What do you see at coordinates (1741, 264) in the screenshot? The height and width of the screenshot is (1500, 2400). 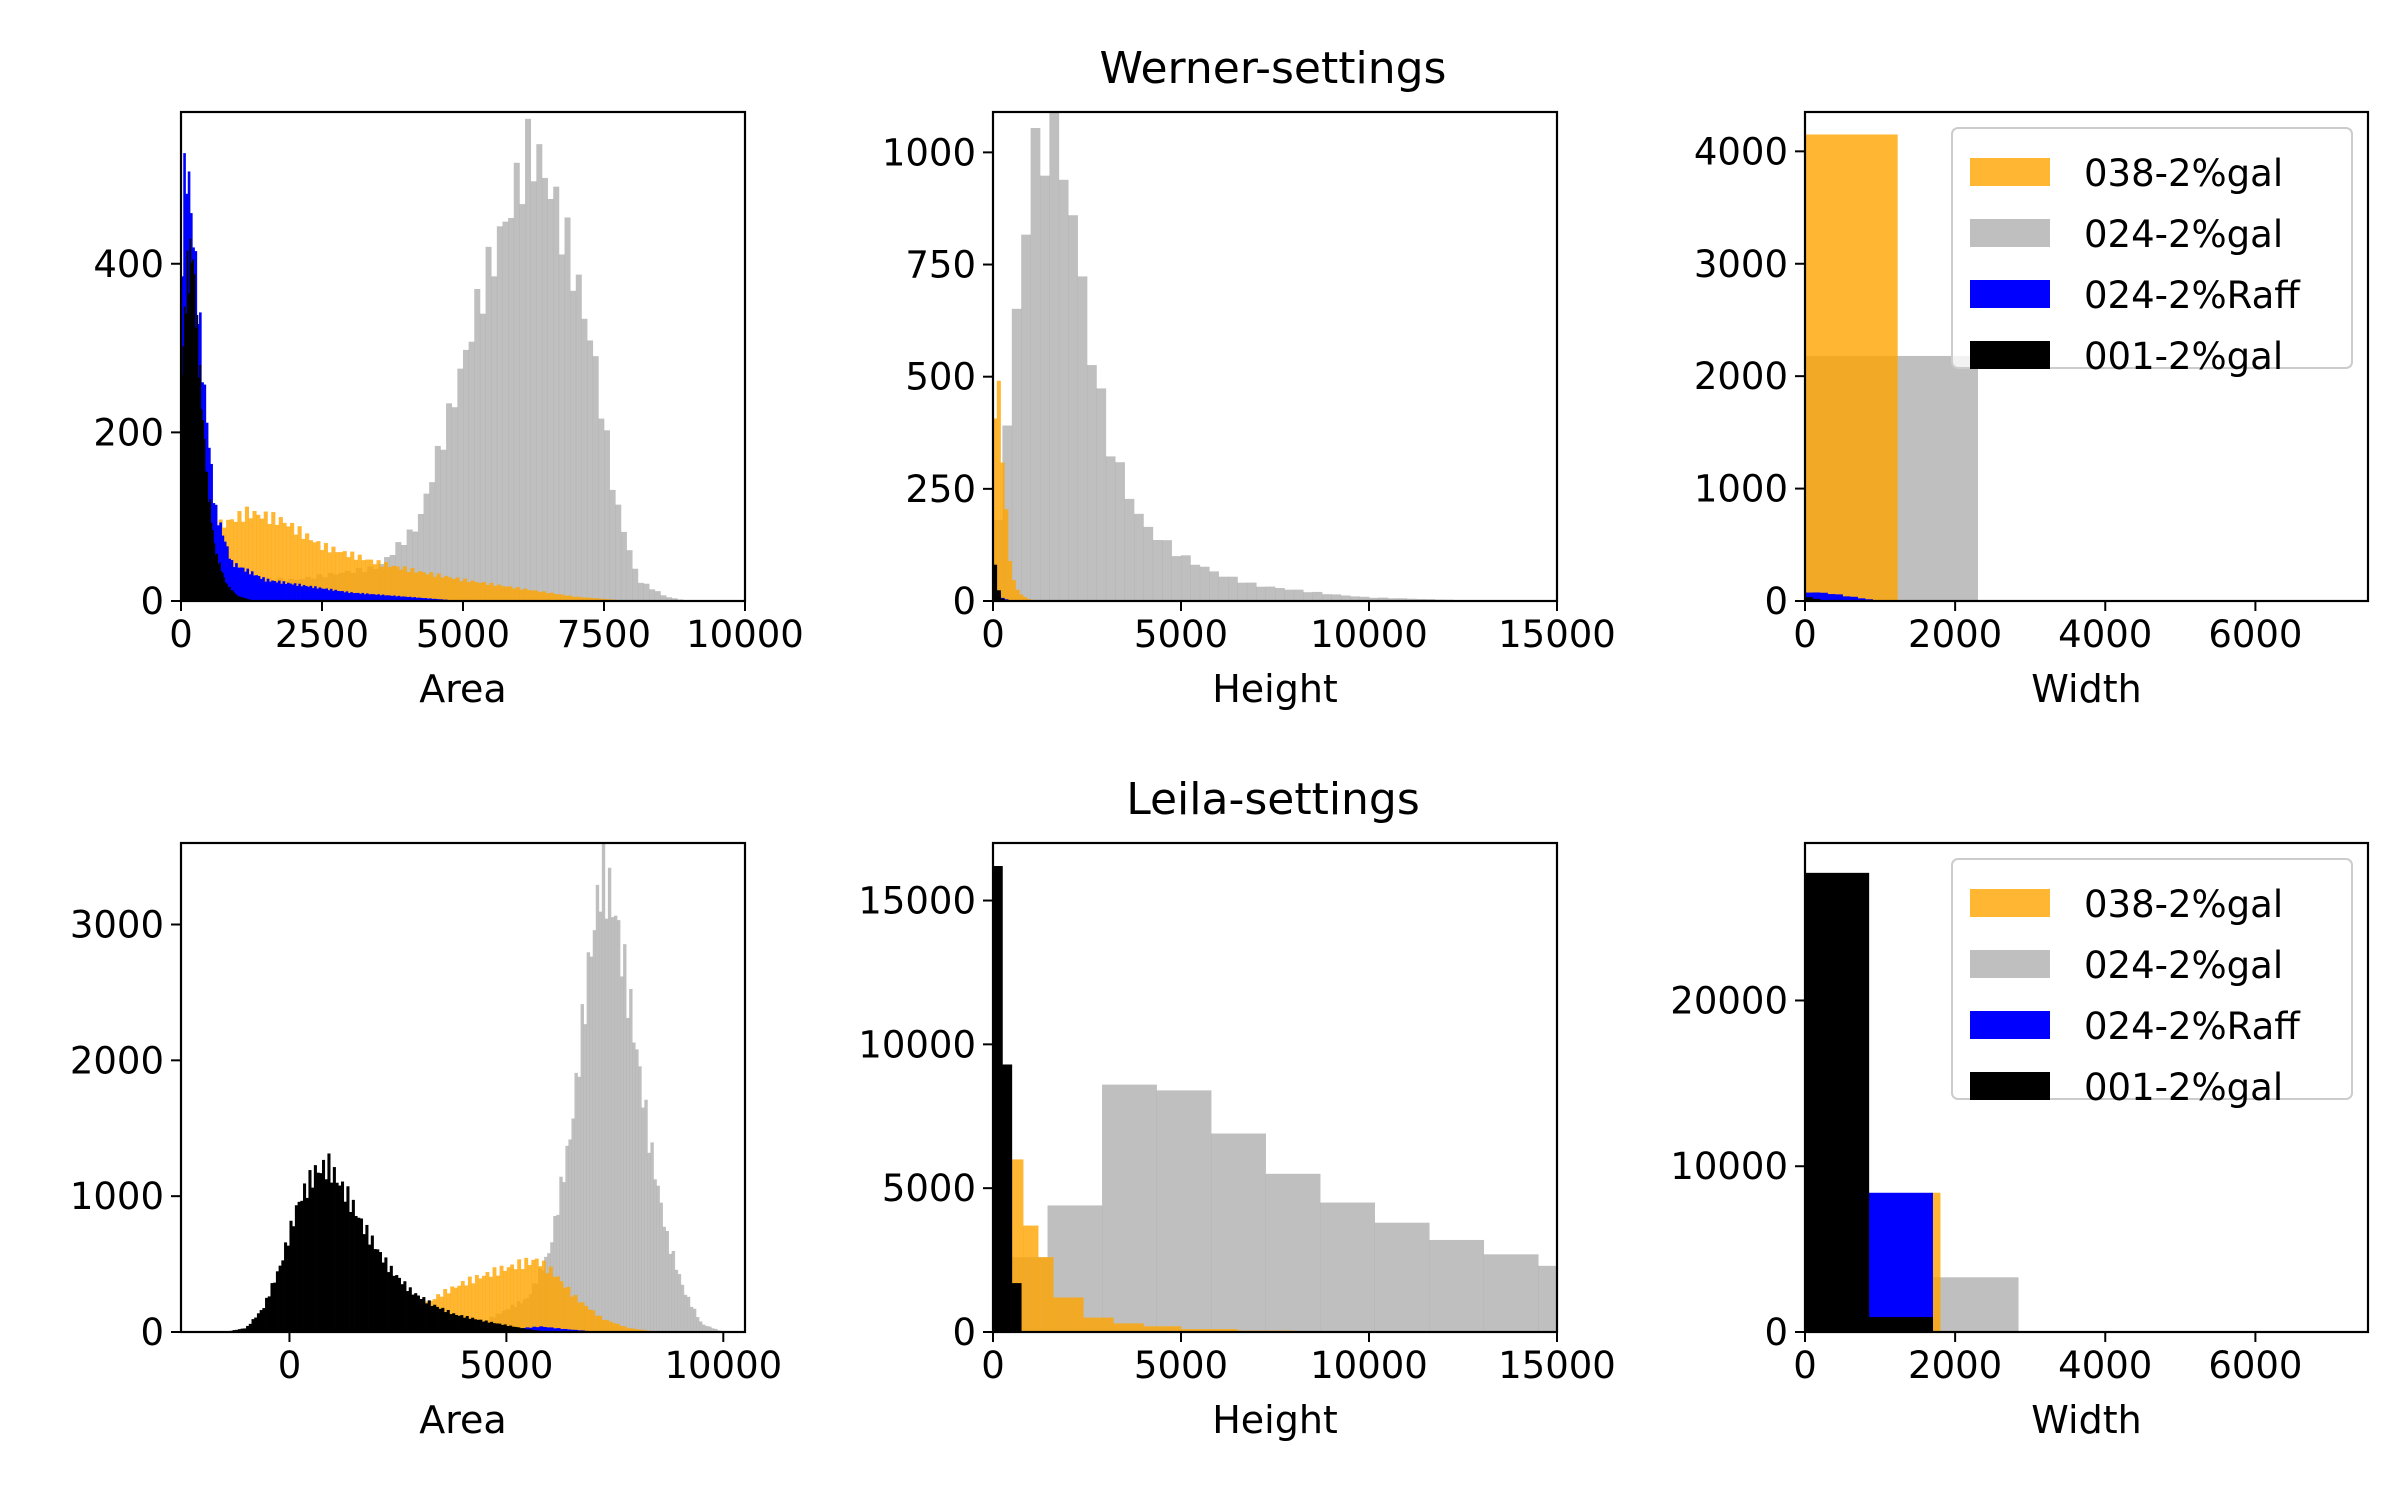 I see `y-tick-label: 3000` at bounding box center [1741, 264].